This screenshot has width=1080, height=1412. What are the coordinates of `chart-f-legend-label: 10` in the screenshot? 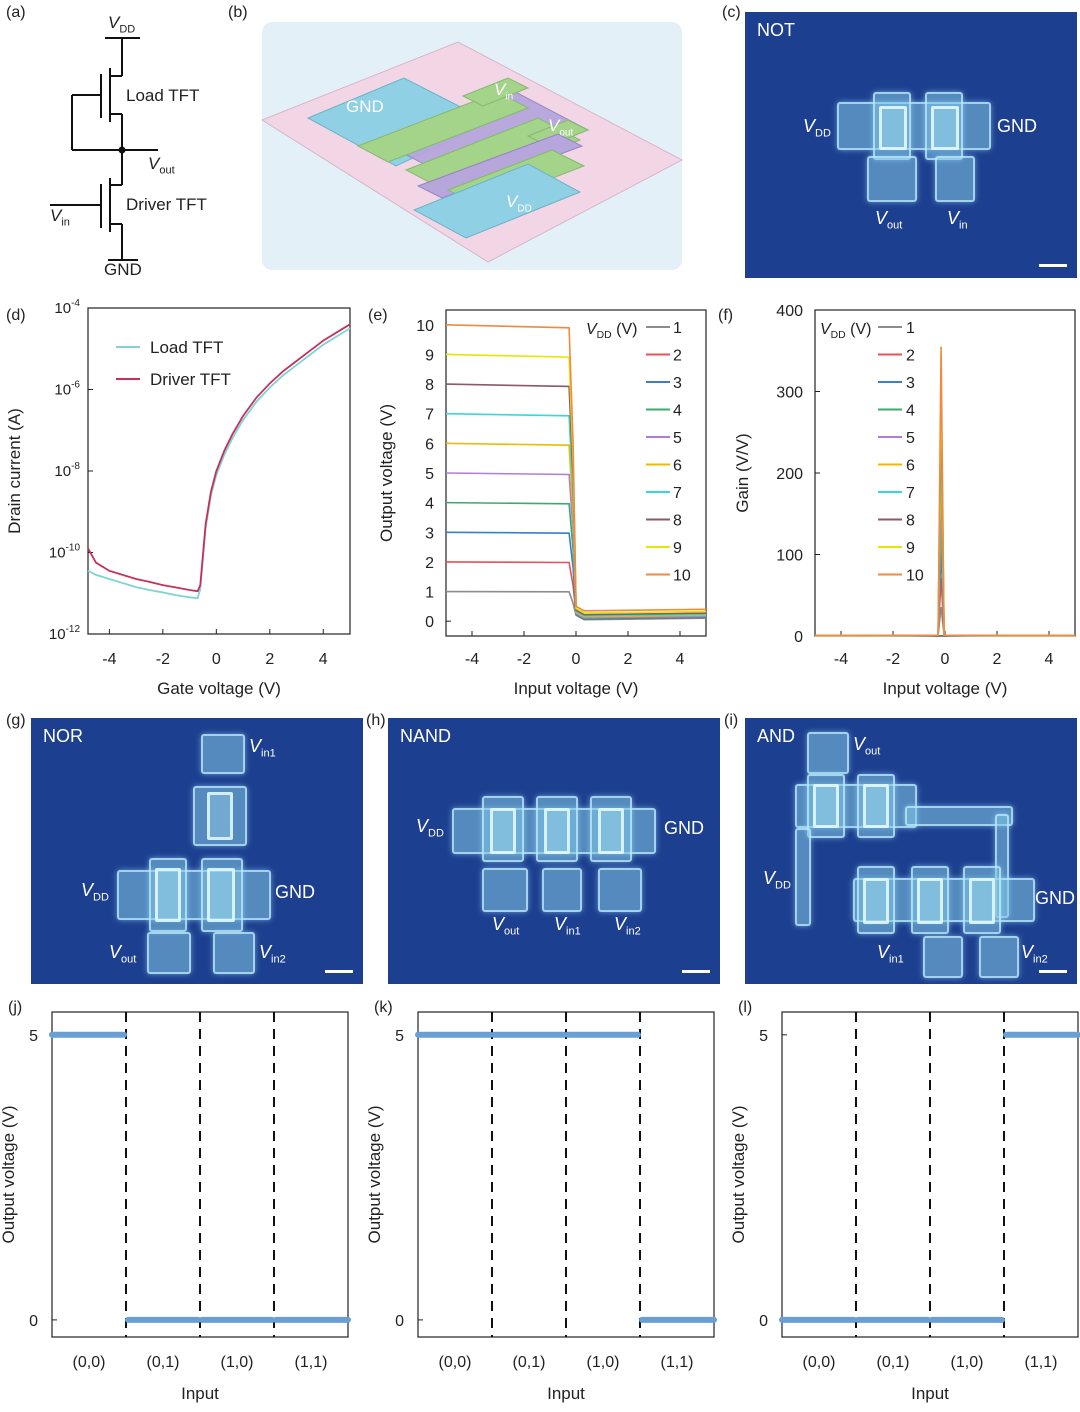 It's located at (915, 576).